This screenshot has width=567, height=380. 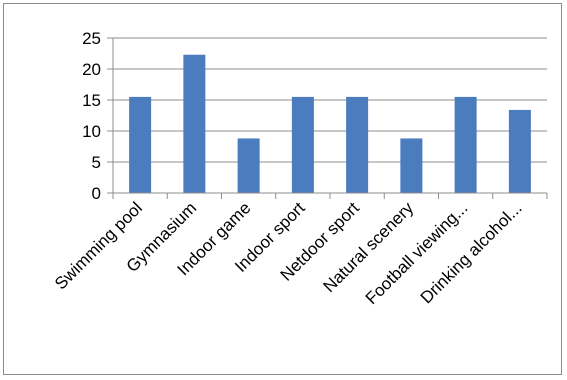 I want to click on y-tick-labels: 0 5 10 15 20 25, so click(x=91, y=116).